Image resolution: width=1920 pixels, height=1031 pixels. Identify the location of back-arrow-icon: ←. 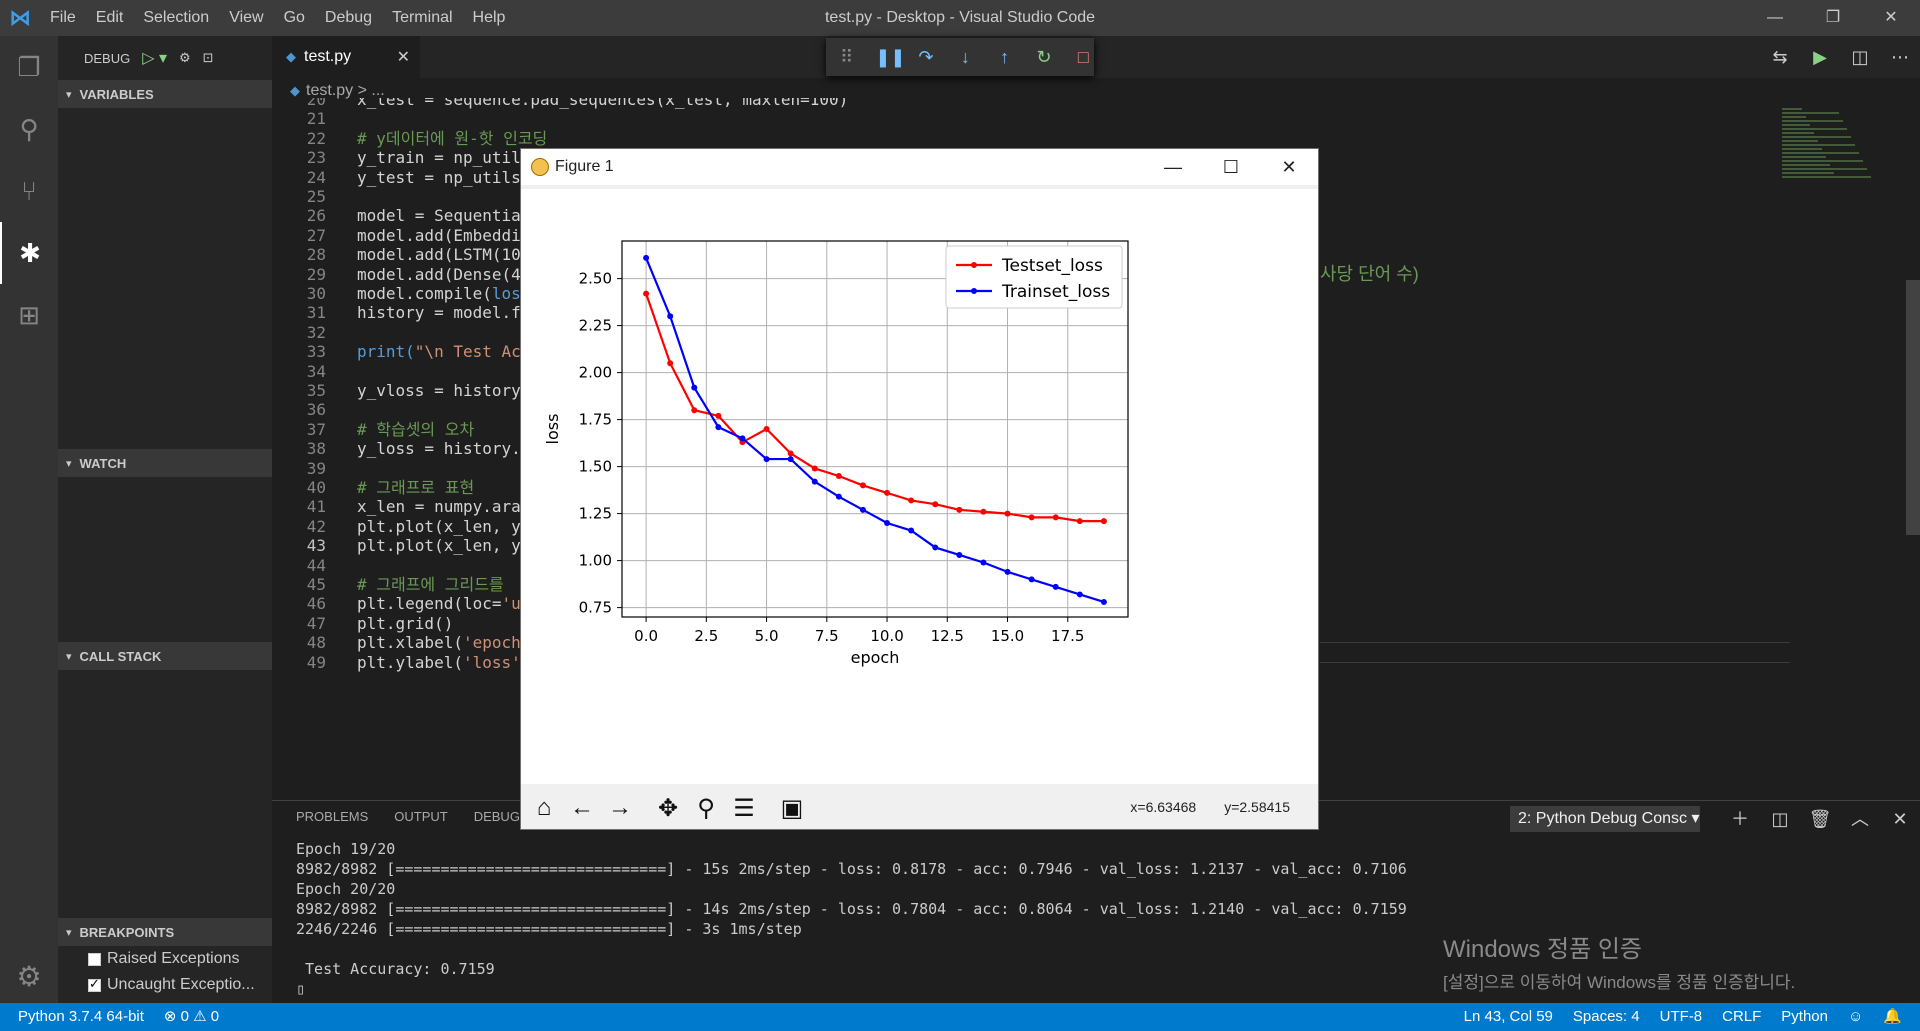
(582, 807).